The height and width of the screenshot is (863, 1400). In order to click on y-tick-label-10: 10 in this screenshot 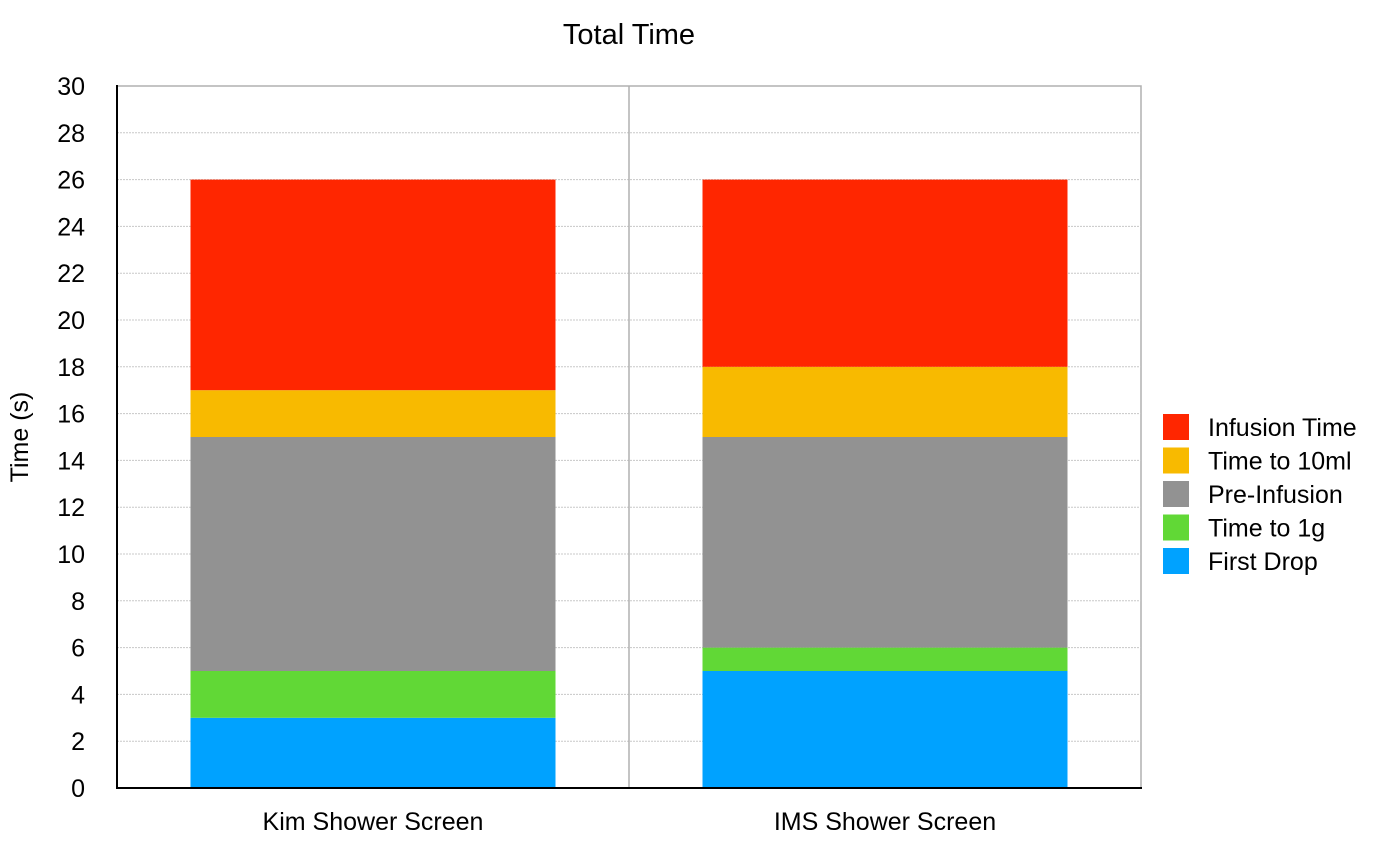, I will do `click(71, 555)`.